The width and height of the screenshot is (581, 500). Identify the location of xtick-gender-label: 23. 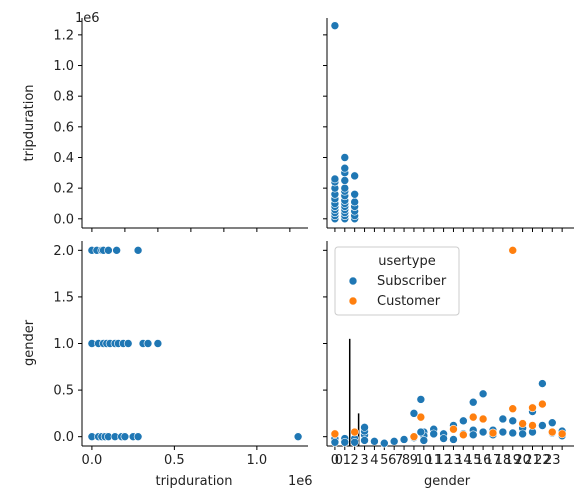
(552, 460).